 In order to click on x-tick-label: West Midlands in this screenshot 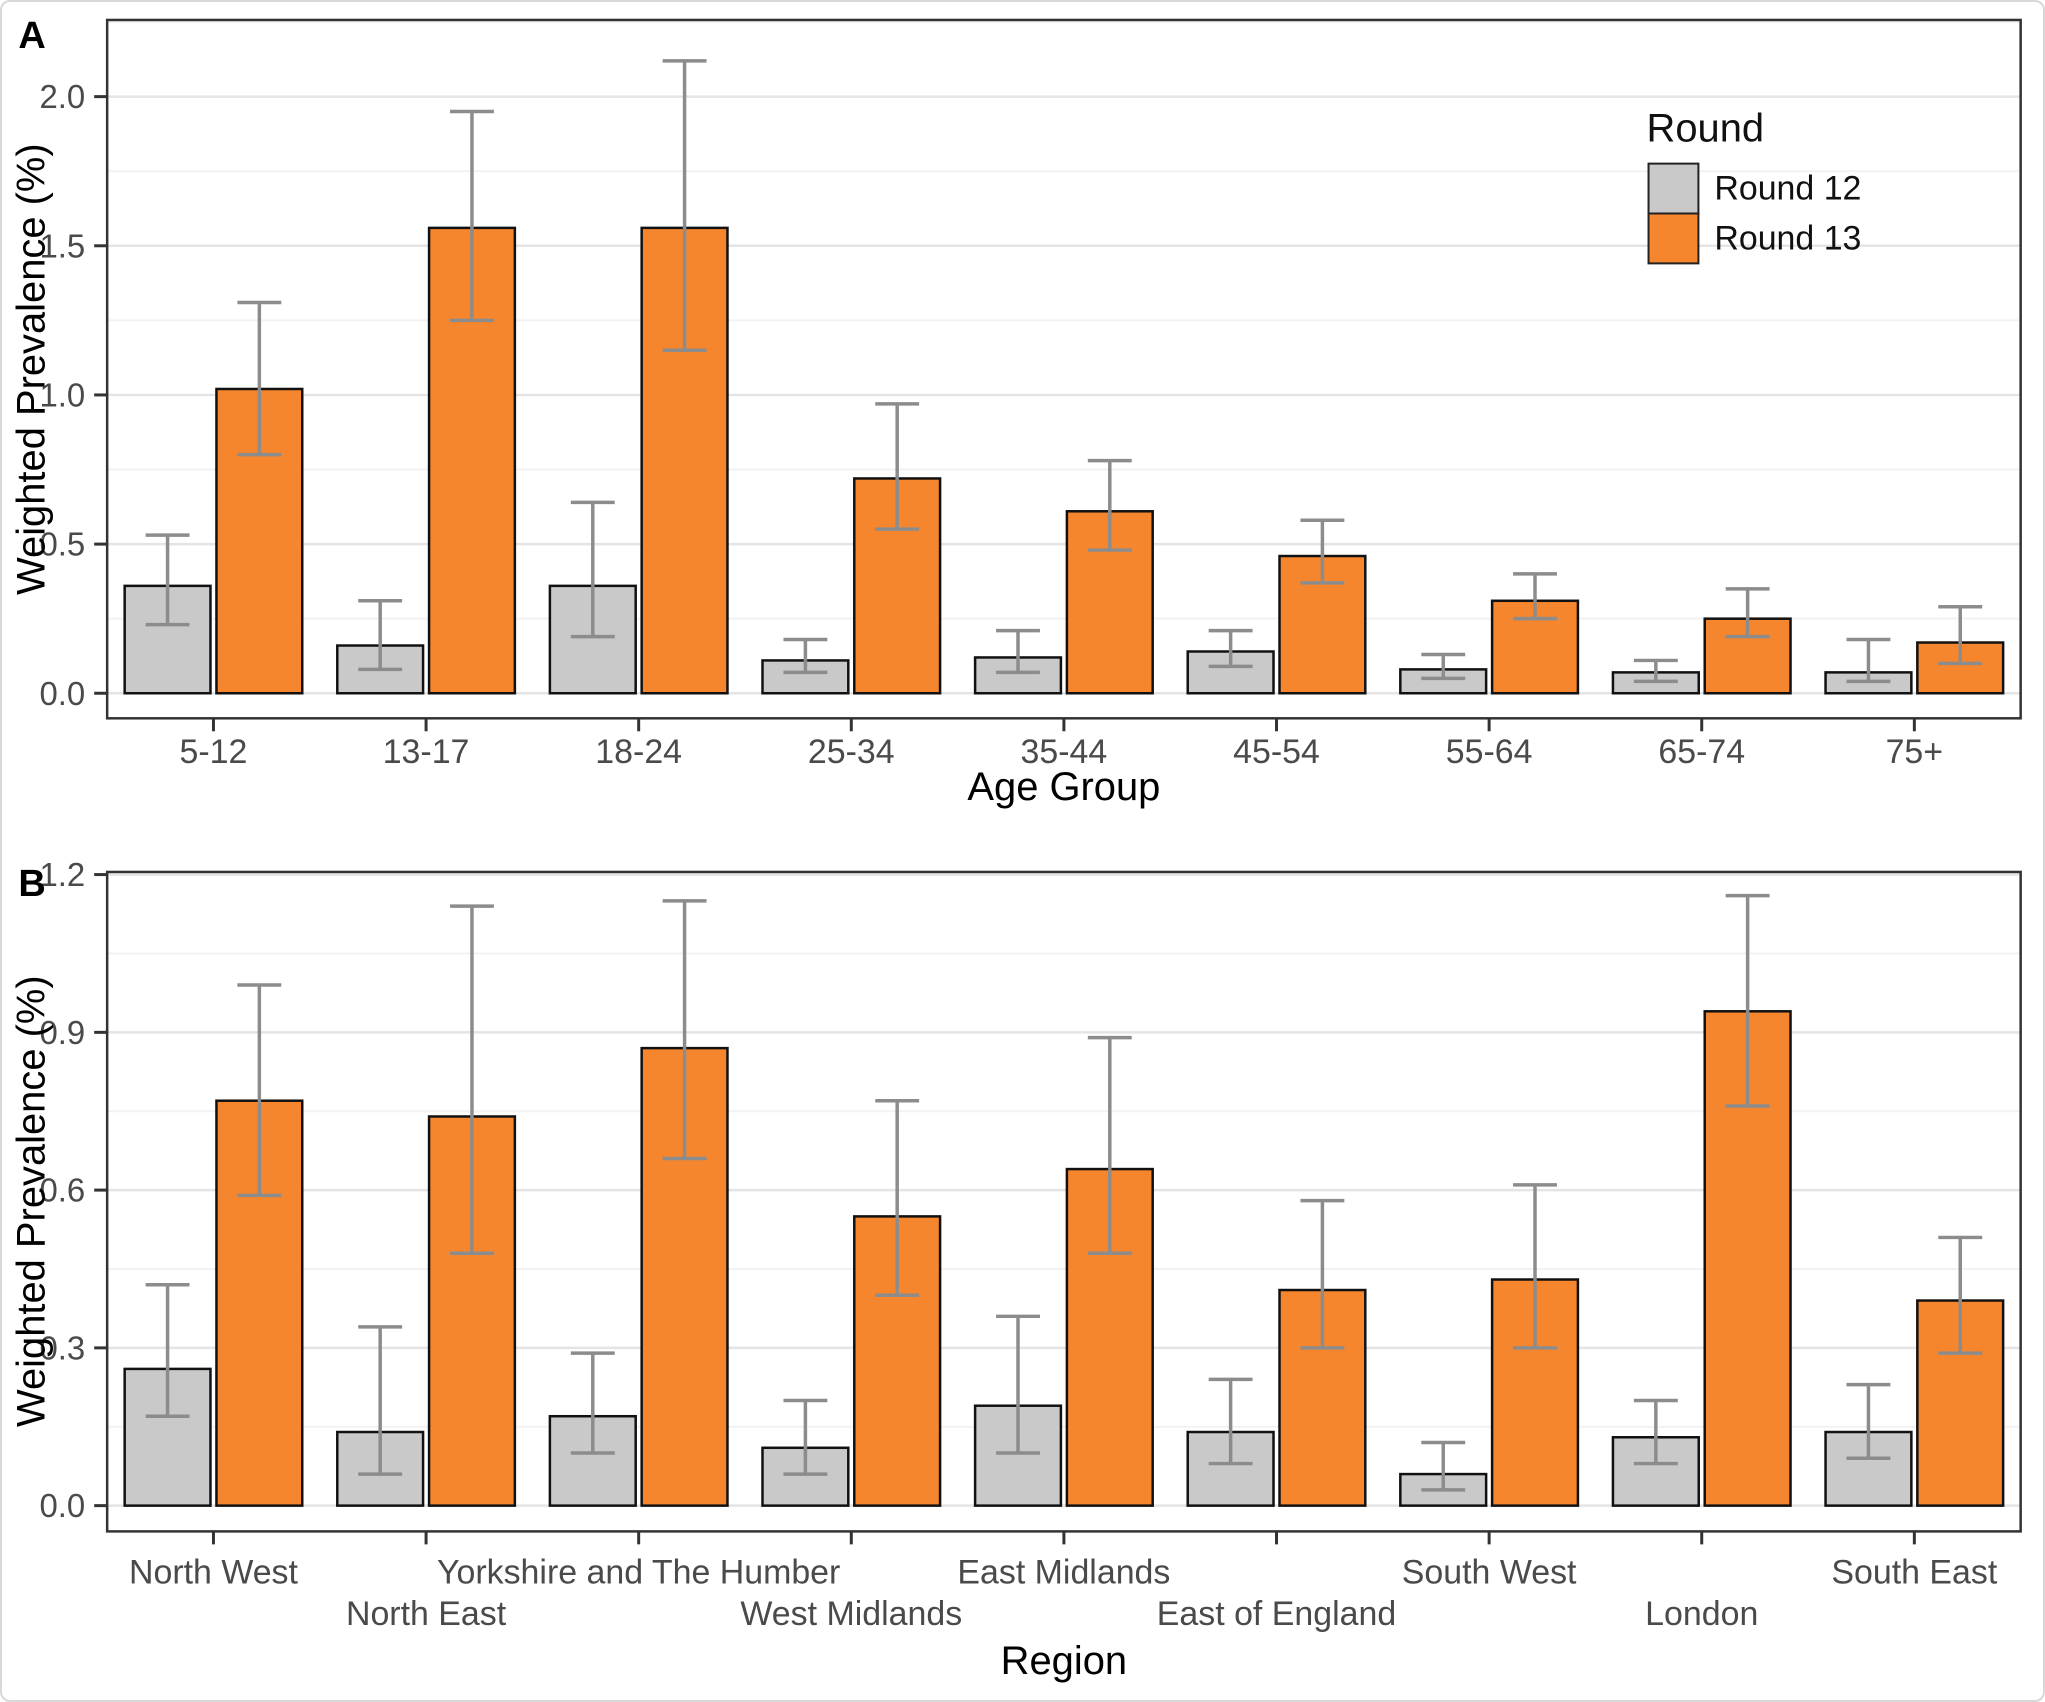, I will do `click(851, 1614)`.